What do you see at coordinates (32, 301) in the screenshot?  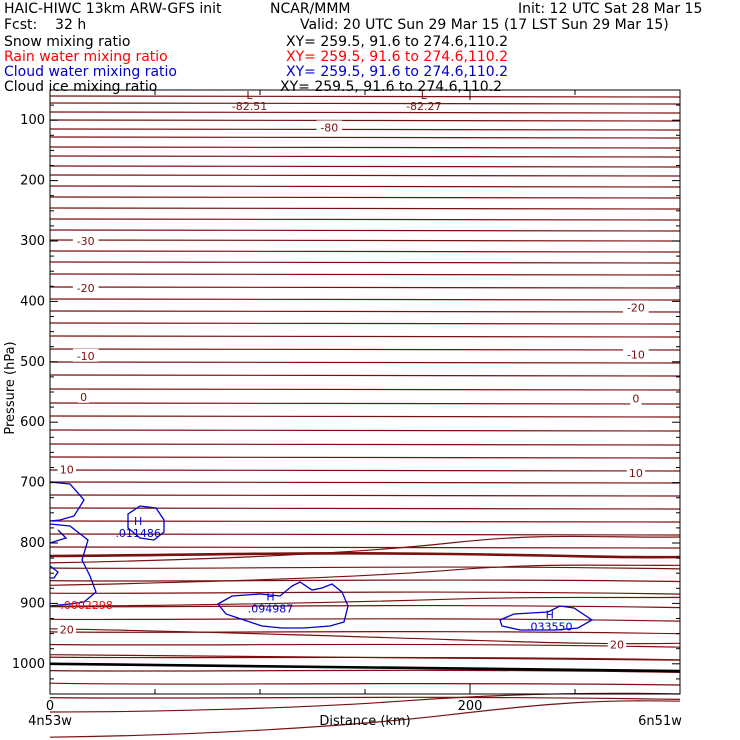 I see `y-tick-label: 400` at bounding box center [32, 301].